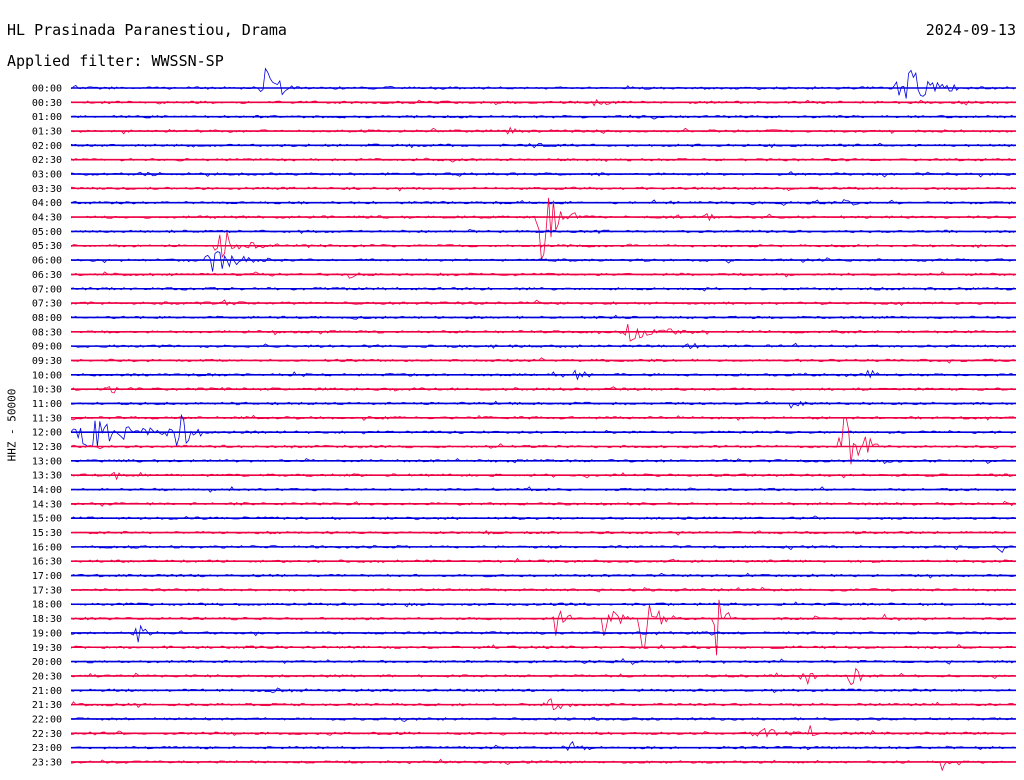 The width and height of the screenshot is (1024, 780). I want to click on row-time-label: 08:00, so click(47, 318).